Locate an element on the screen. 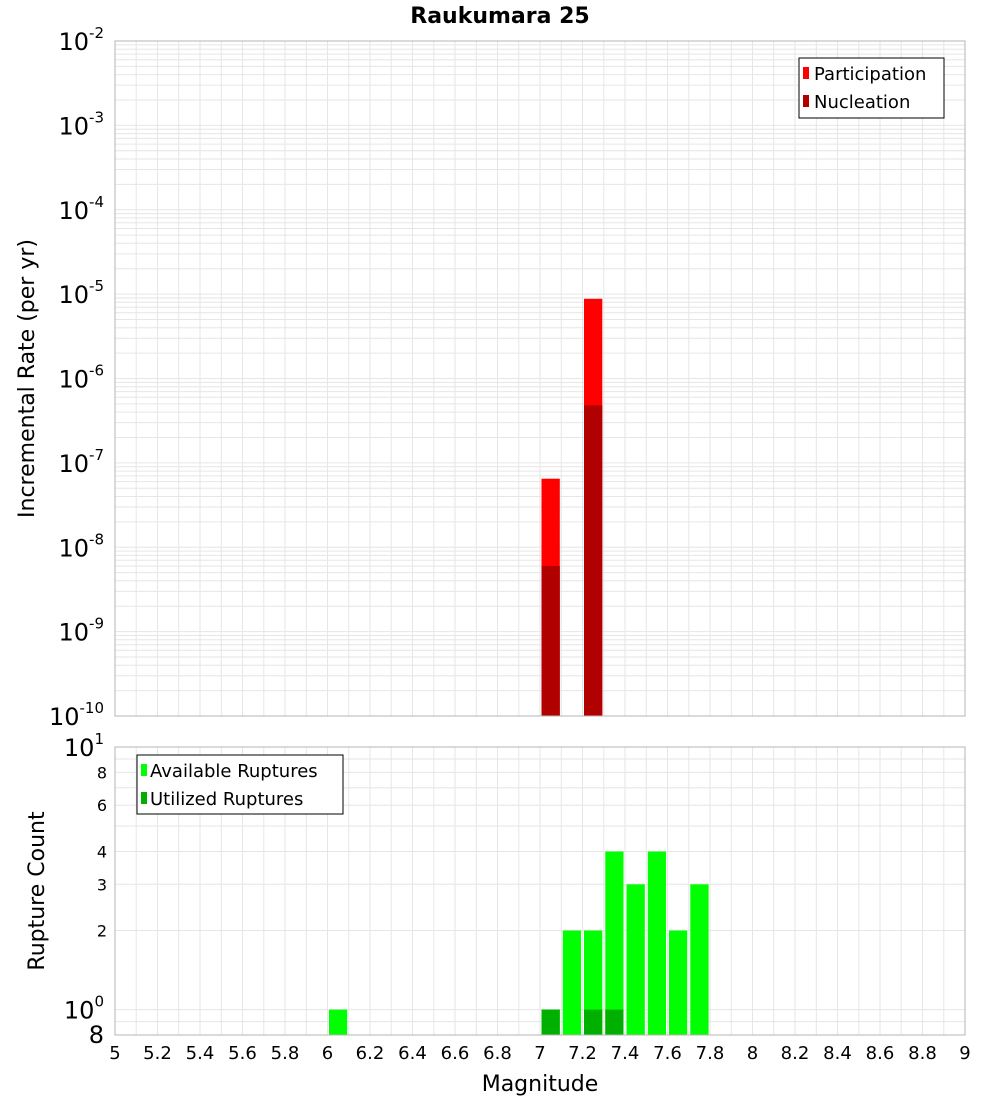 The image size is (1000, 1100). rate-y-axis-label: Incremental Rate (per yr) is located at coordinates (27, 378).